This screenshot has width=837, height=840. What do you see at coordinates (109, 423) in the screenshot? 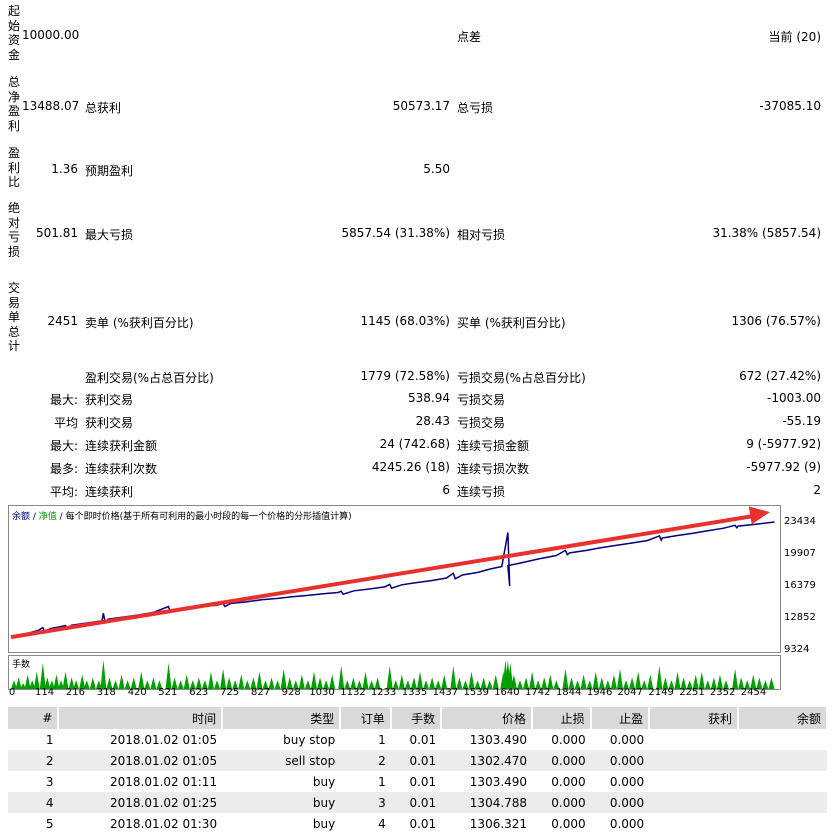
I see `average-profit-label: 获利交易` at bounding box center [109, 423].